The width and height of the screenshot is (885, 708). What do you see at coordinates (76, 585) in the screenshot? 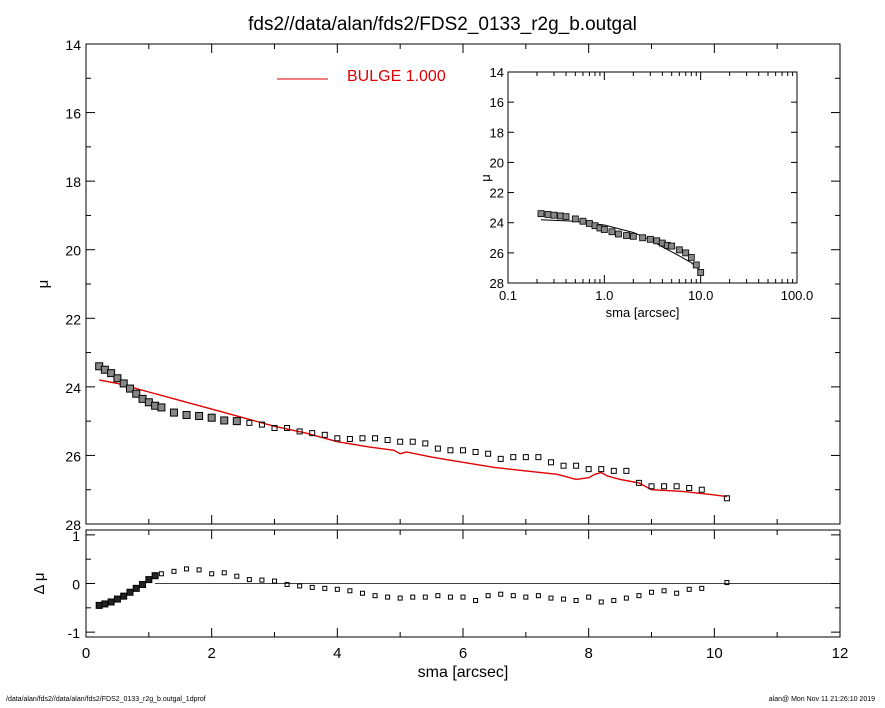
I see `residual-y-tick-label: 0` at bounding box center [76, 585].